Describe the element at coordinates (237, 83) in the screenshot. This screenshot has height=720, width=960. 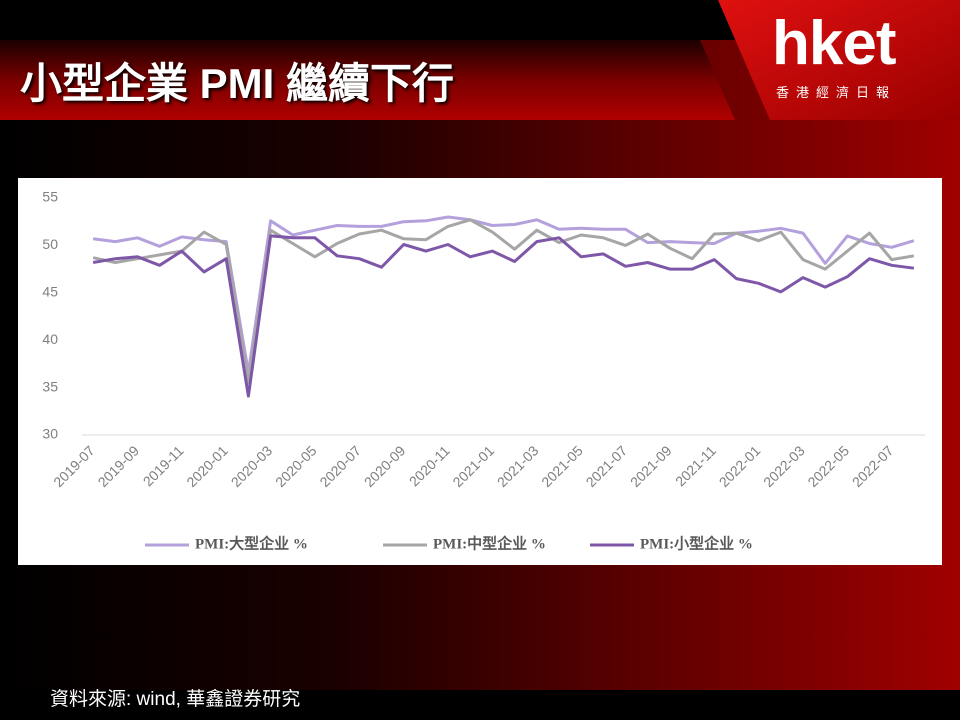
I see `slide-title: 小型企業 PMI 繼續下行` at that location.